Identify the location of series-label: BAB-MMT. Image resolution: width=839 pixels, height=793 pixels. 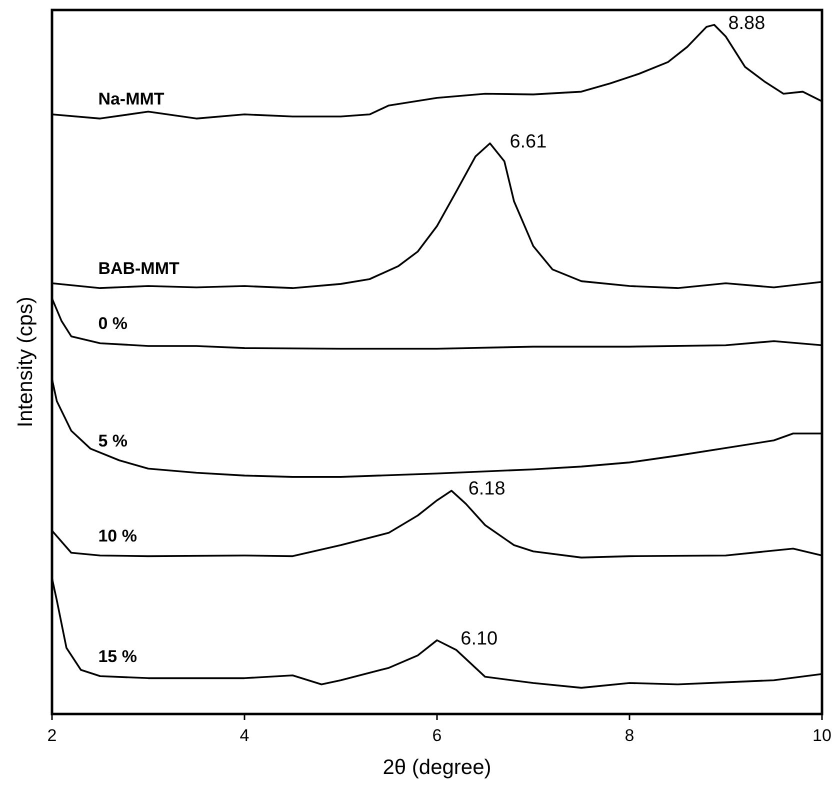
(139, 268).